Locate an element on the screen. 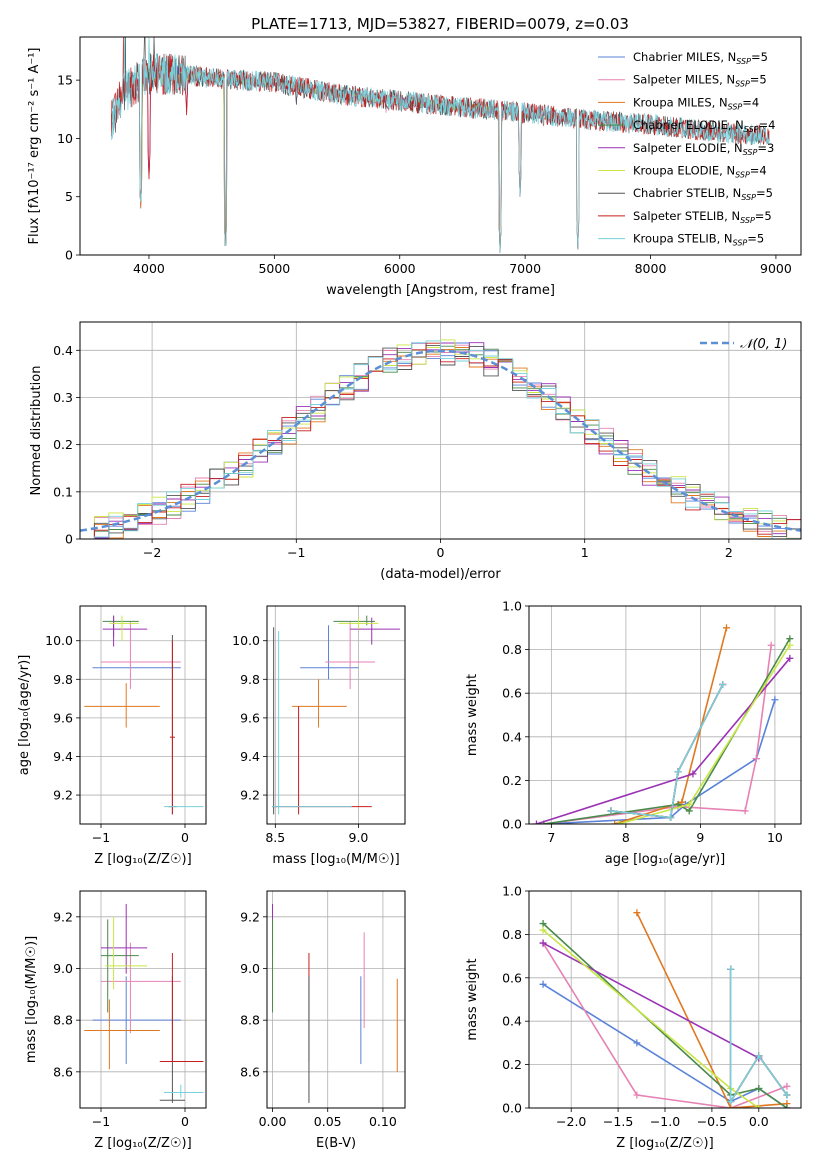 This screenshot has height=1170, width=819. x-axis-label: (data-model)/error is located at coordinates (440, 574).